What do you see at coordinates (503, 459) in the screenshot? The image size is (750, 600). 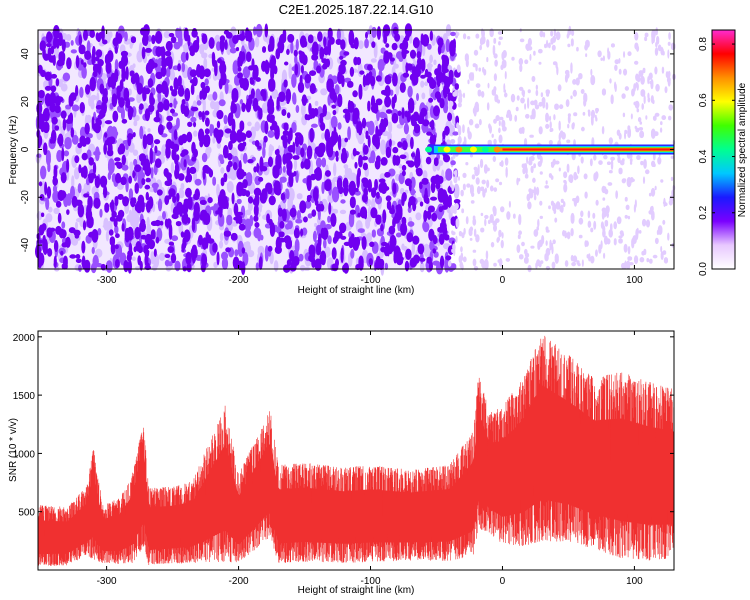 I see `snr-x-tick: 0` at bounding box center [503, 459].